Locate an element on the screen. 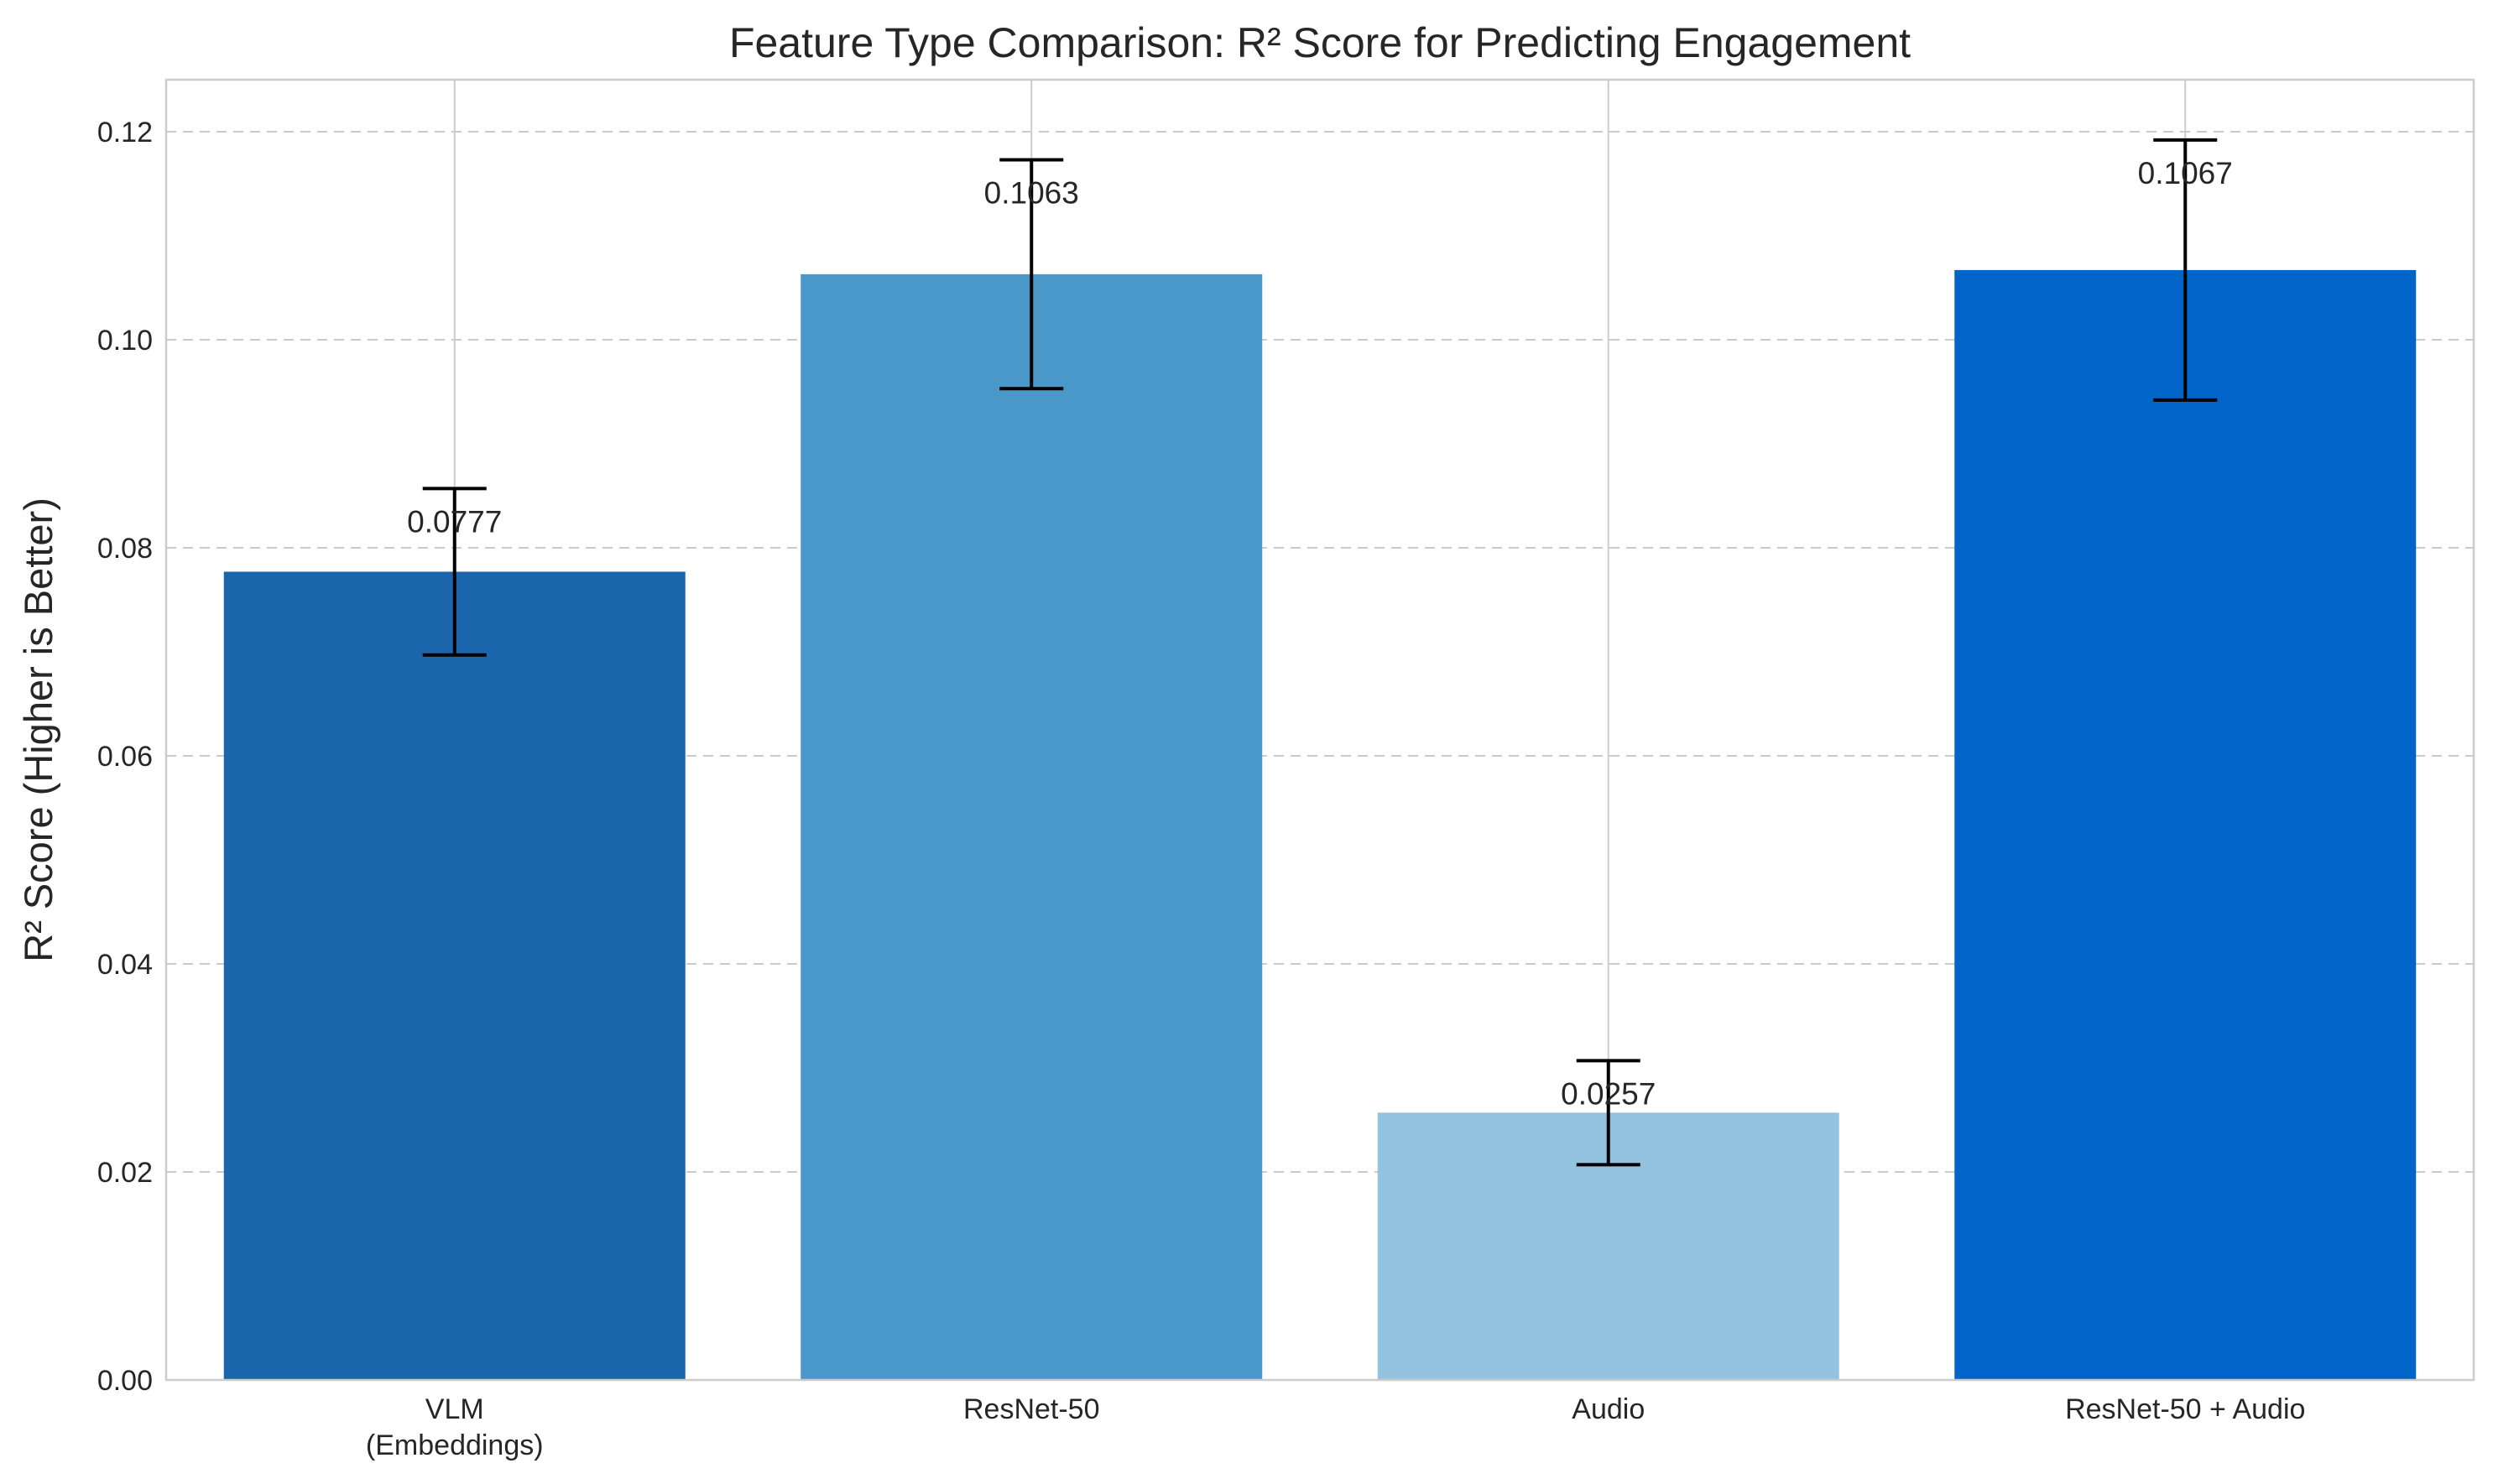  y-tick-label: 0.10 is located at coordinates (125, 341).